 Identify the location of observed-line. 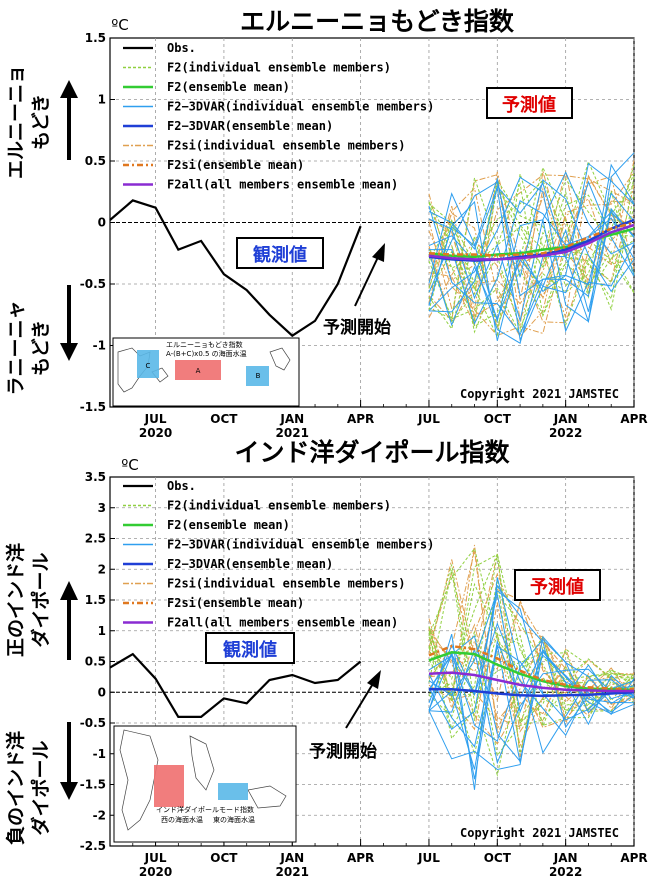
(235, 685).